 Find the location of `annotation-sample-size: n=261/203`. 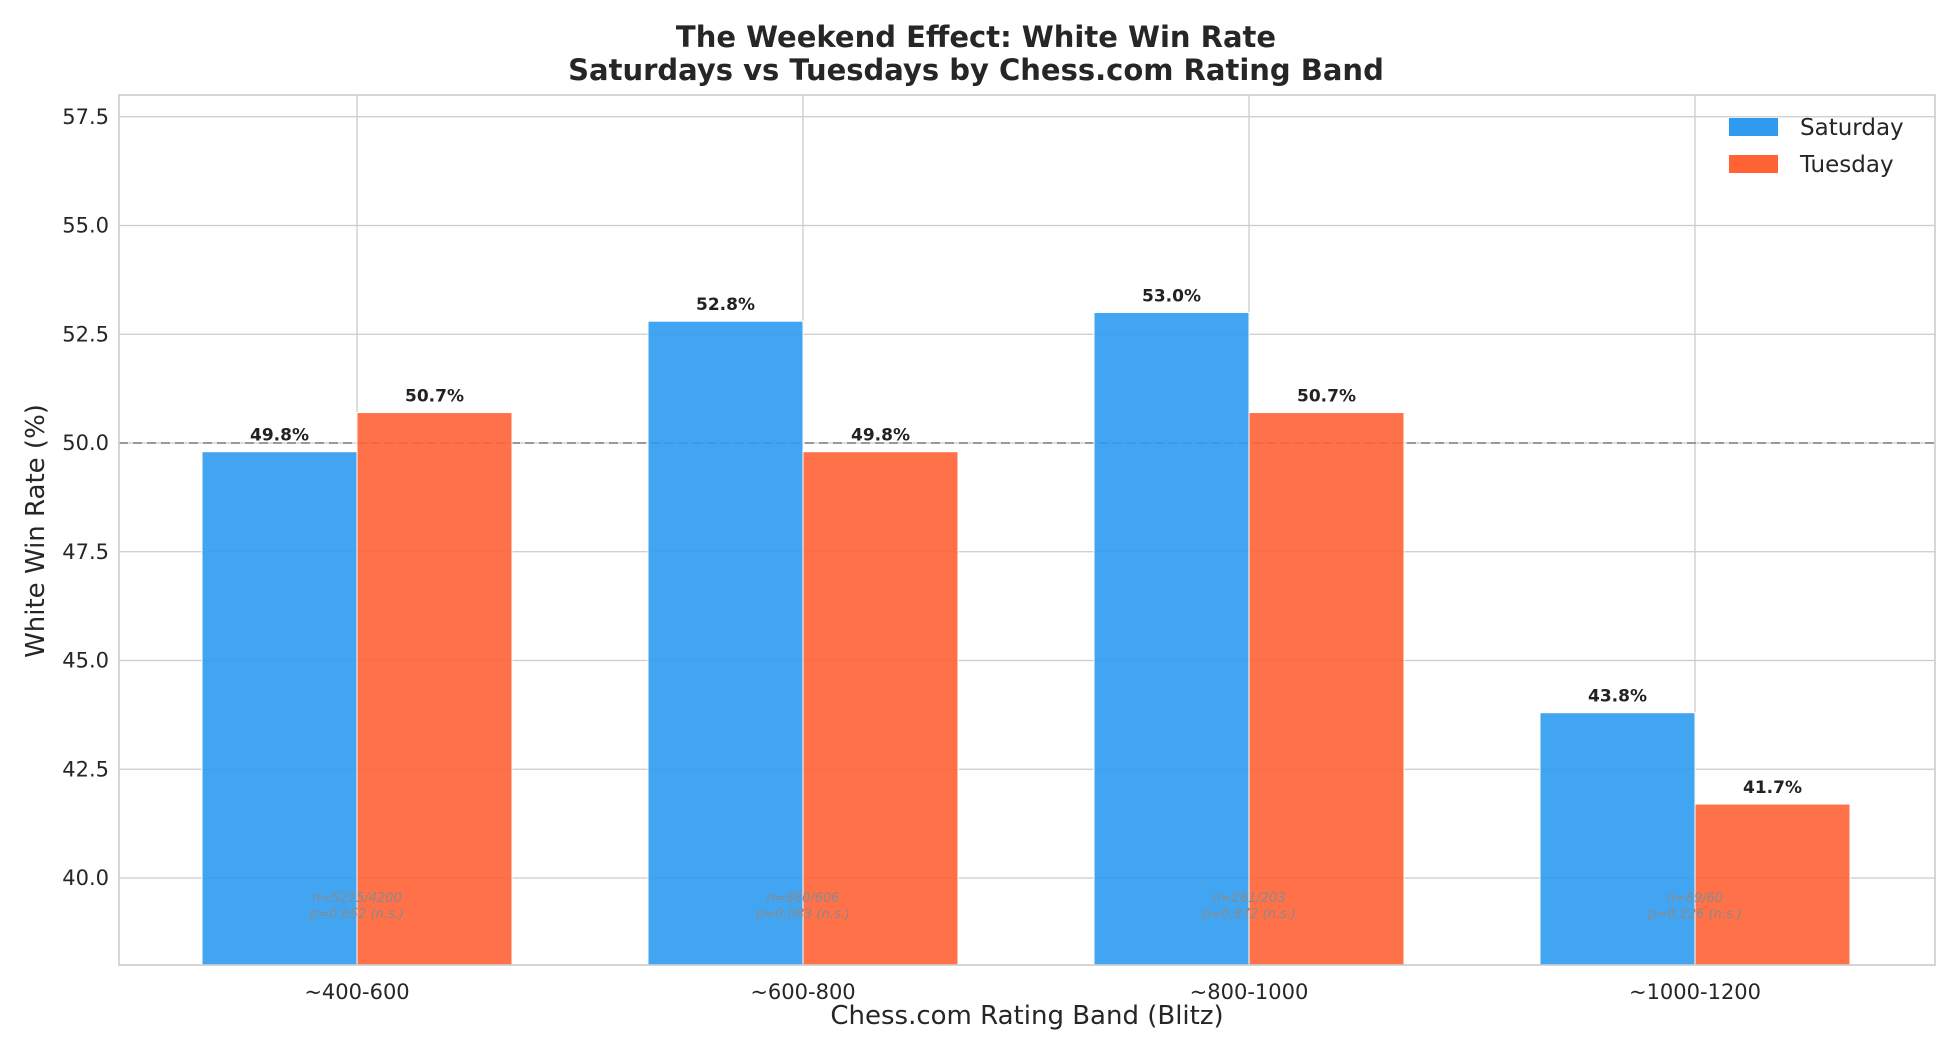

annotation-sample-size: n=261/203 is located at coordinates (1248, 898).